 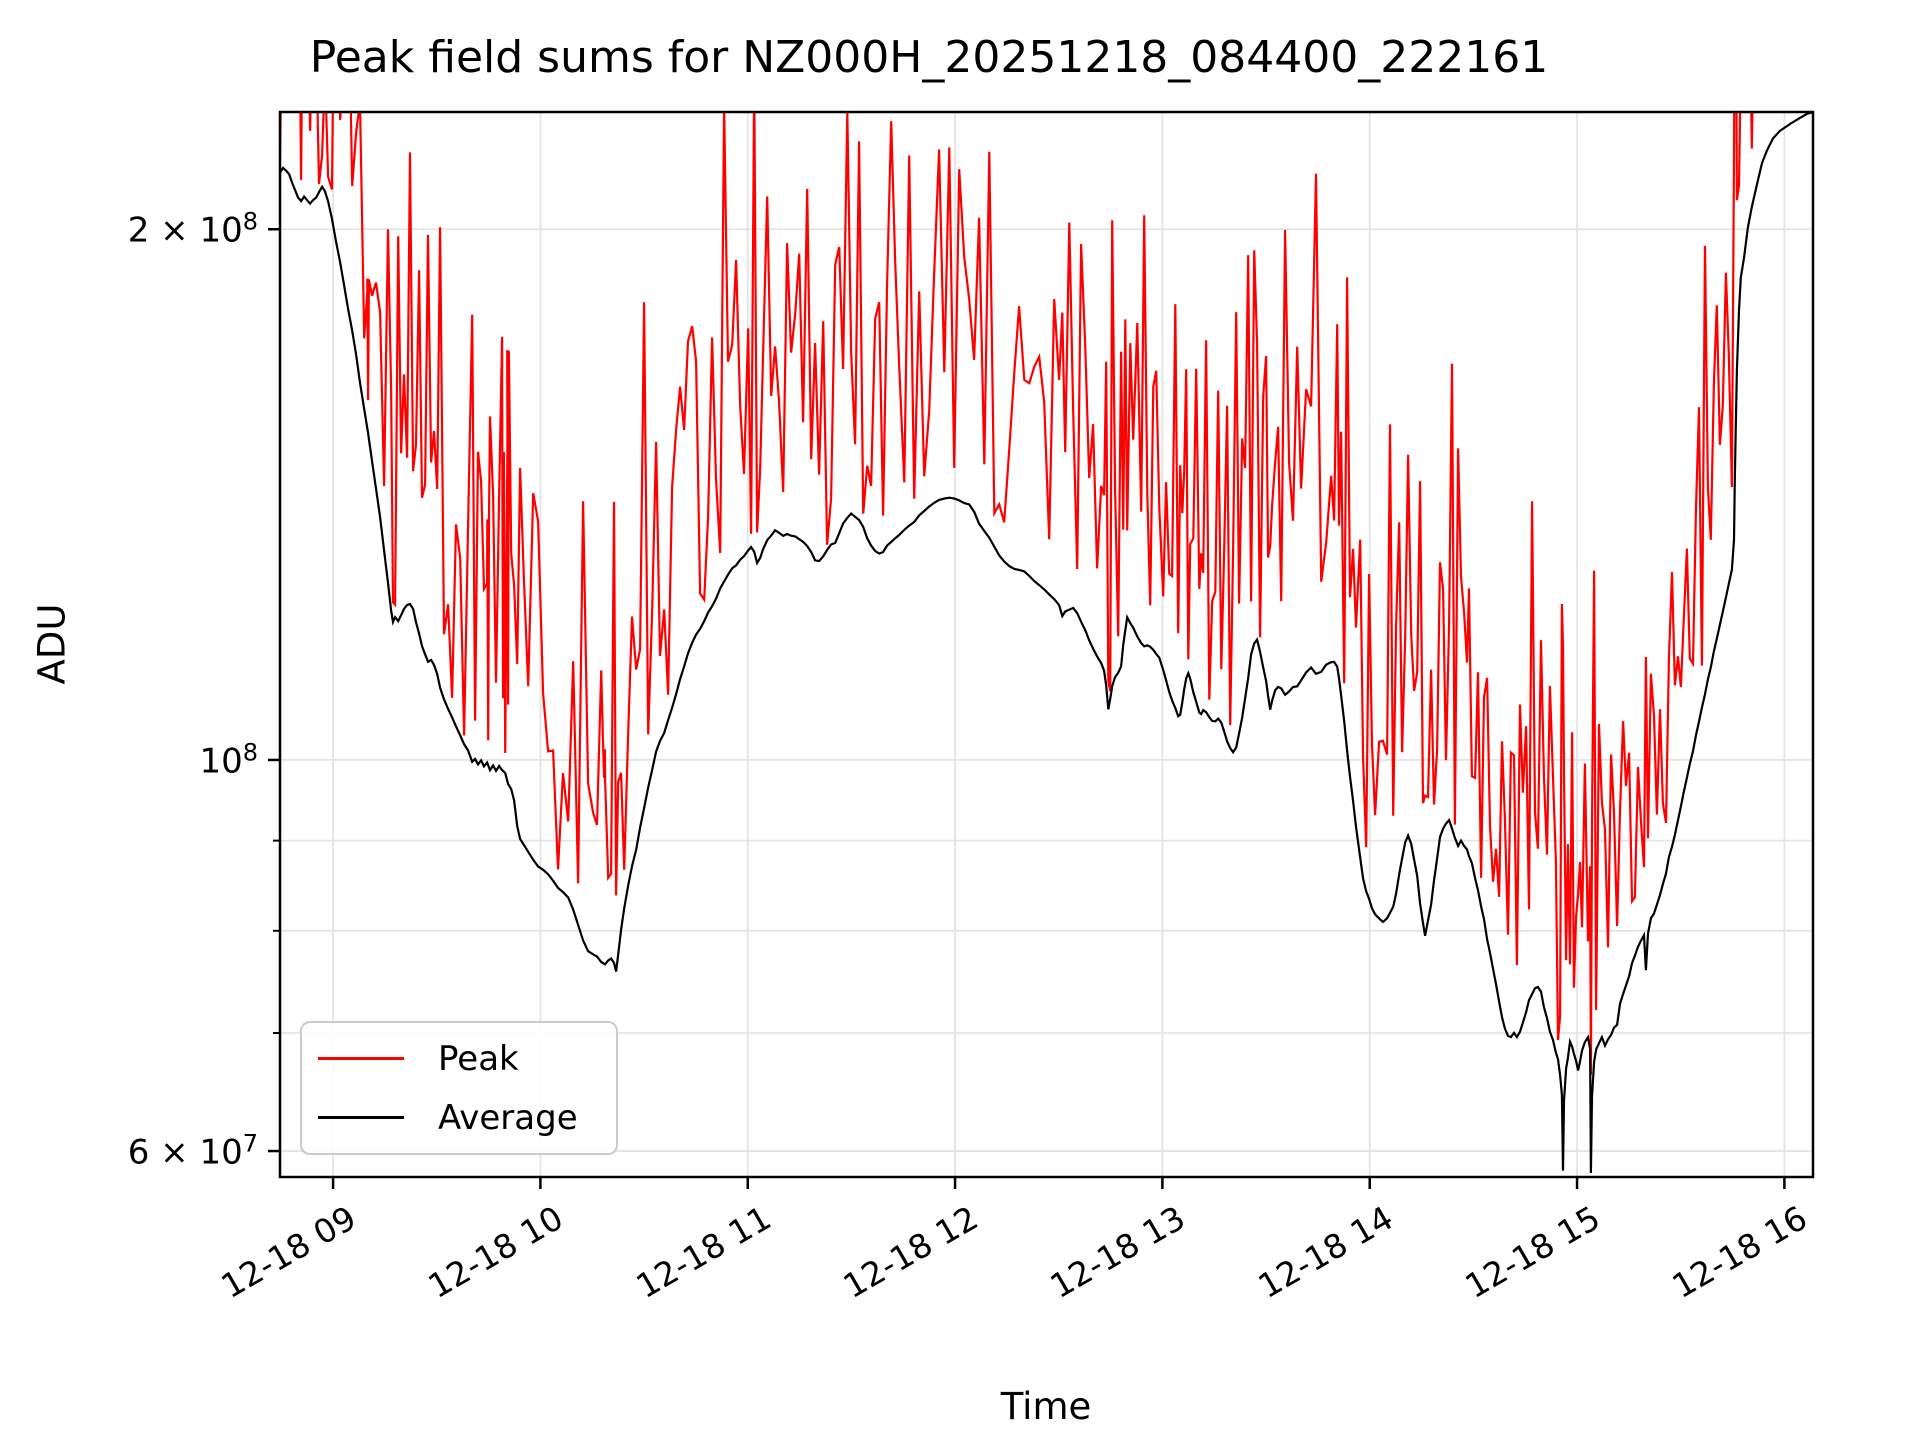 I want to click on legend-item-peak: Peak, so click(x=459, y=1059).